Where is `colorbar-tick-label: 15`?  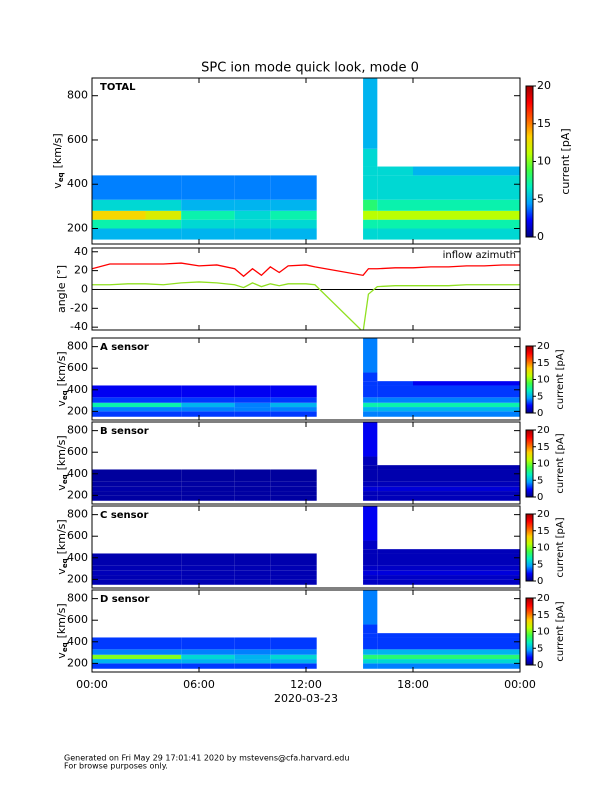
colorbar-tick-label: 15 is located at coordinates (543, 615).